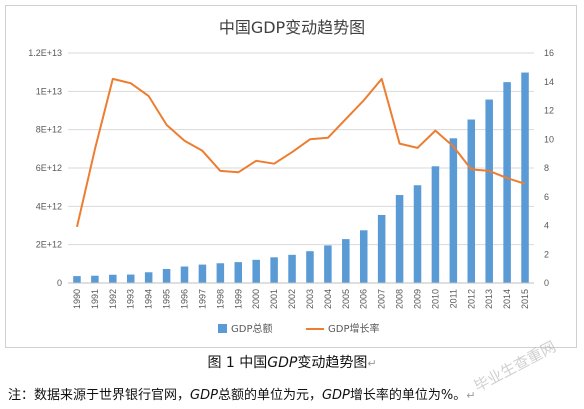 The height and width of the screenshot is (409, 584). I want to click on y-right-tick-label: 2, so click(546, 254).